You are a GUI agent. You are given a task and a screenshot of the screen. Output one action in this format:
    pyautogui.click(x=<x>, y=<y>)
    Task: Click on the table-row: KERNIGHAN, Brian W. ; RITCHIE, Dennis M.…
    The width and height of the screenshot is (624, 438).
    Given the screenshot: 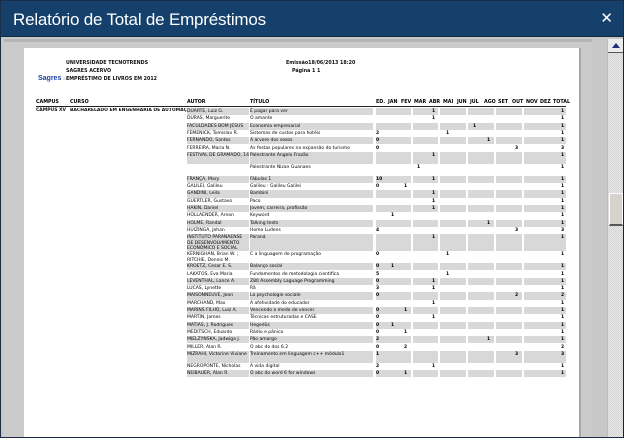 What is the action you would take?
    pyautogui.click(x=301, y=257)
    